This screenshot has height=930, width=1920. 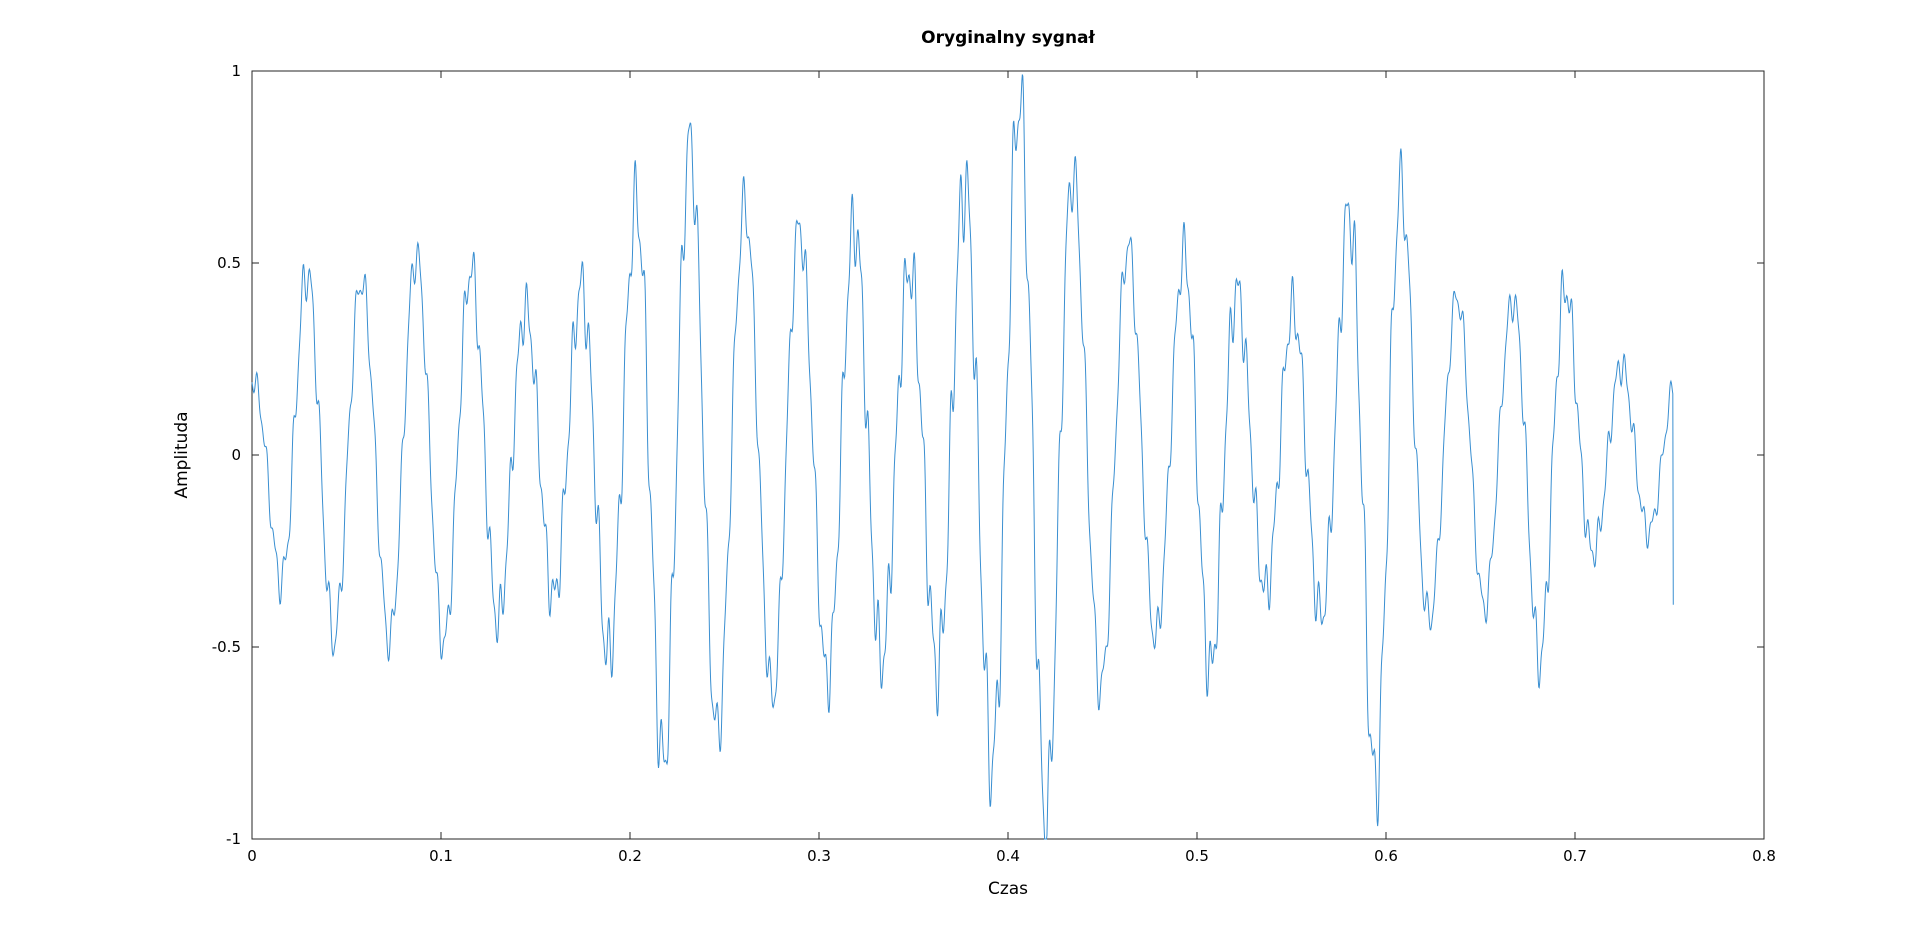 I want to click on y-tick-label: 1, so click(x=236, y=71).